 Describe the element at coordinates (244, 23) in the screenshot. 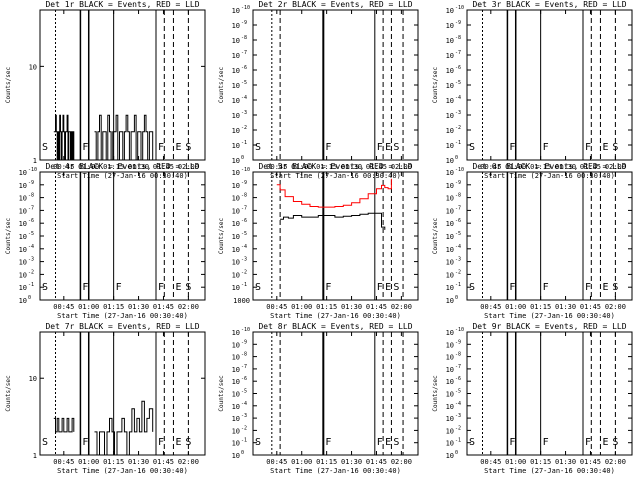

I see `y-tick-exponent: -9` at that location.